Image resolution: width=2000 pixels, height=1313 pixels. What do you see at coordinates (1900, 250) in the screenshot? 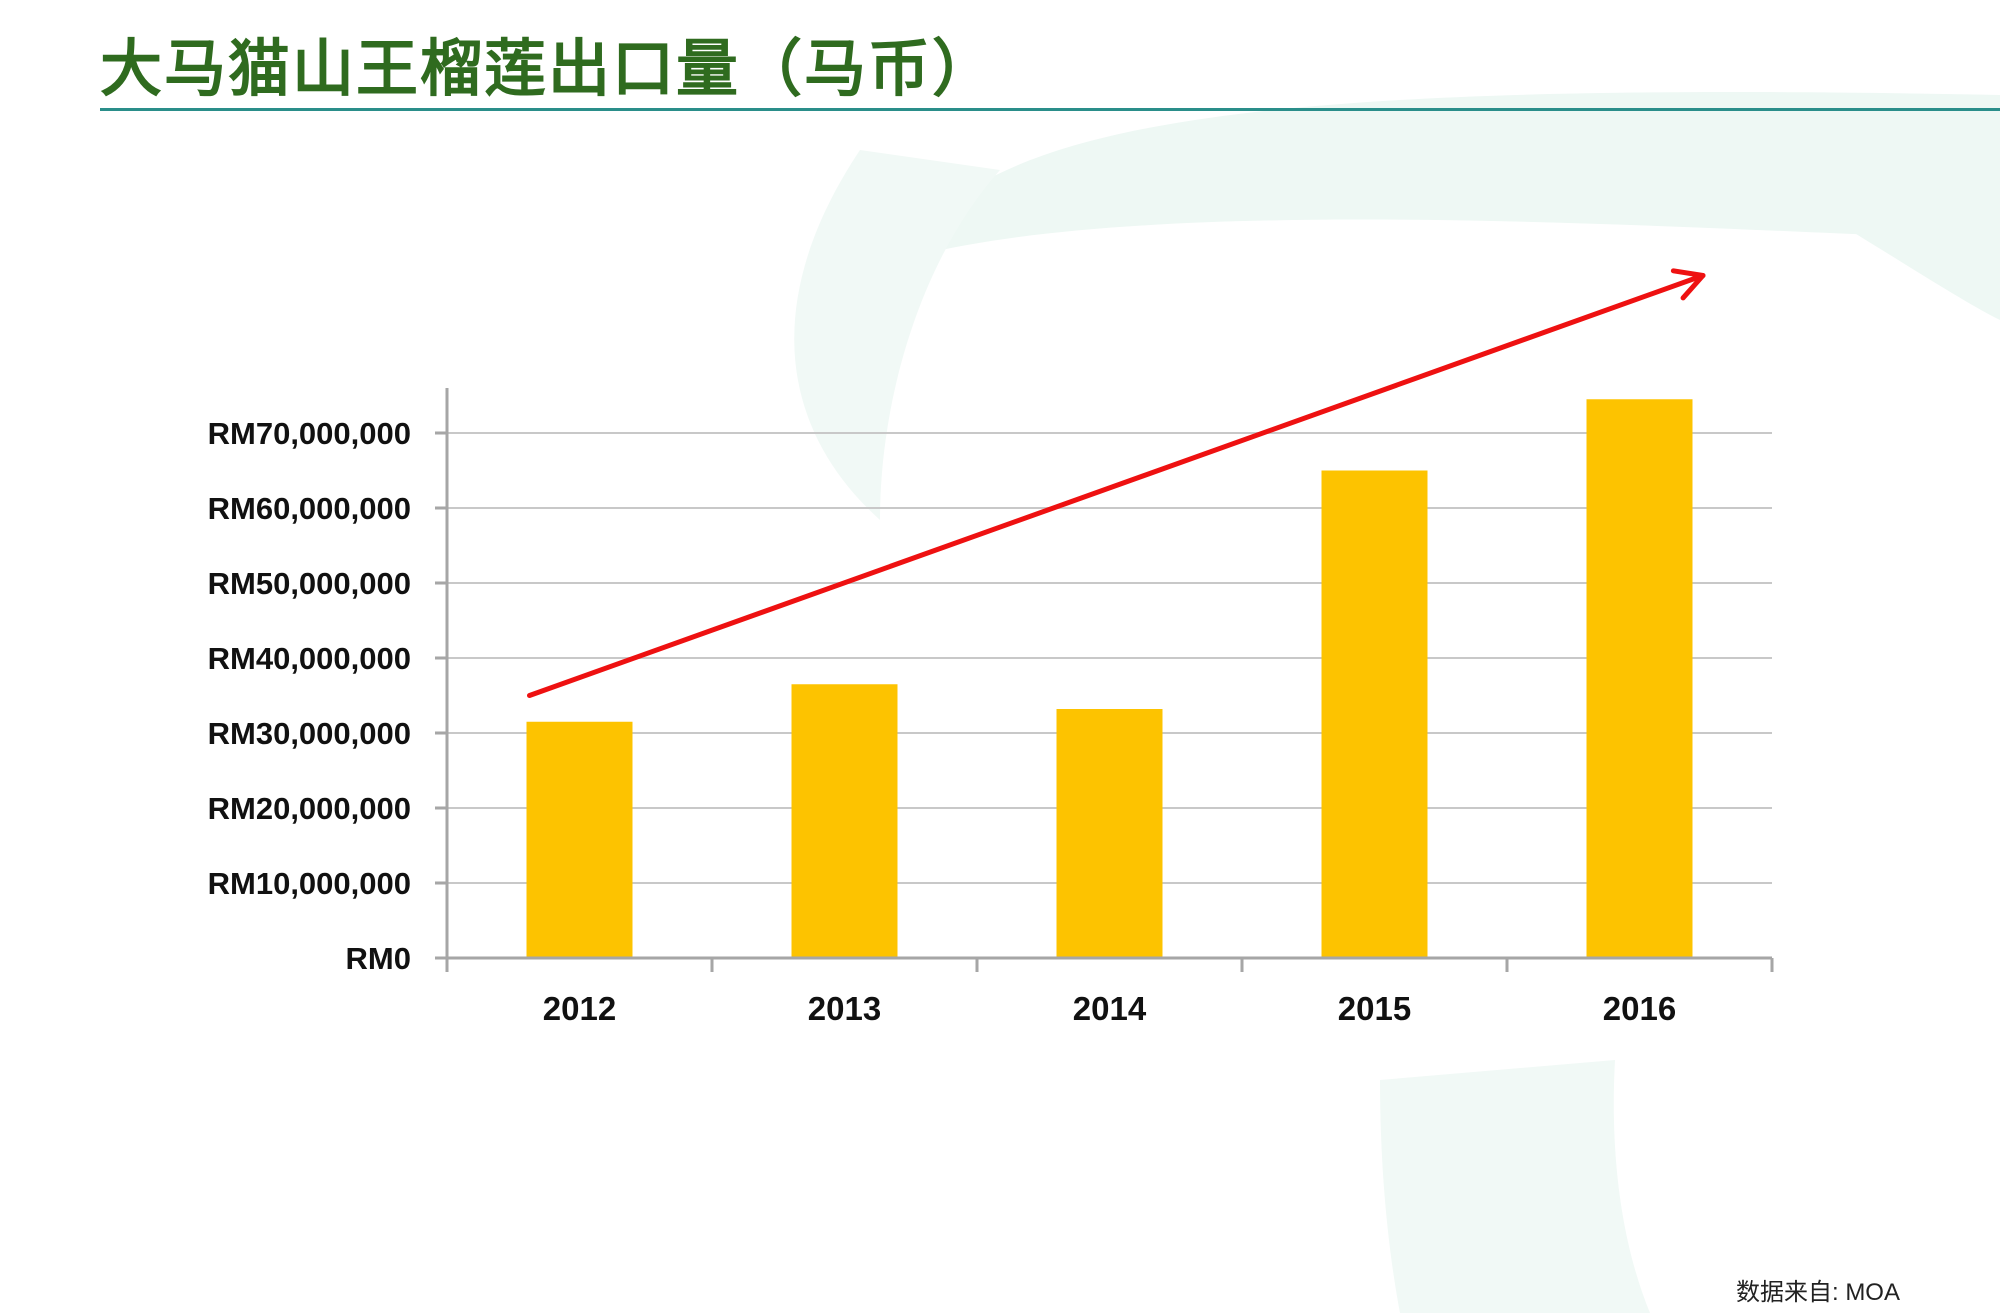
I see `background-swoosh-right` at bounding box center [1900, 250].